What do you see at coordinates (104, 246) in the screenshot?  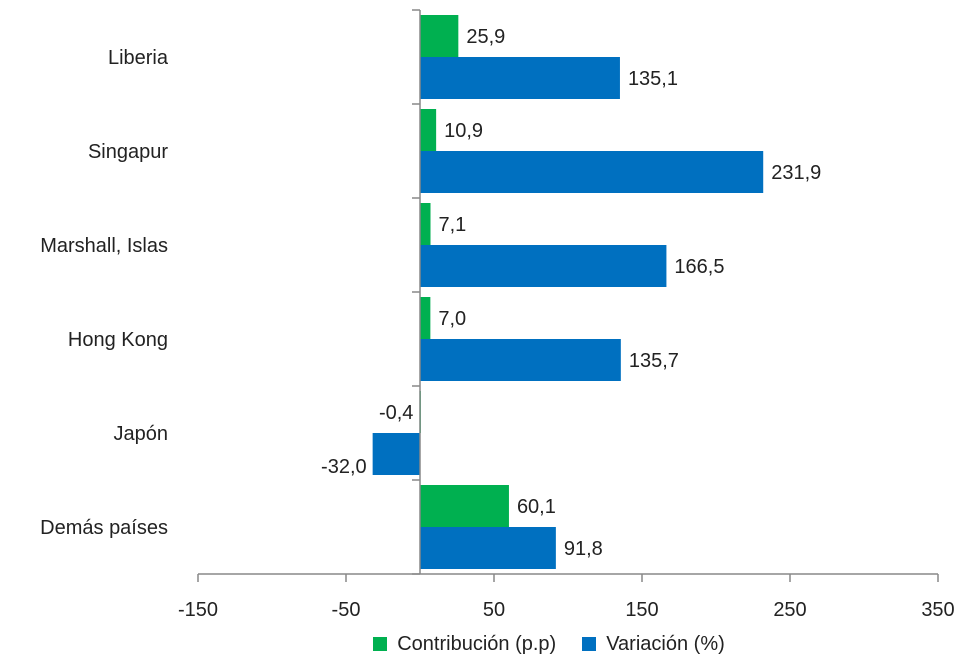 I see `category-label-marshall-islas: Marshall, Islas` at bounding box center [104, 246].